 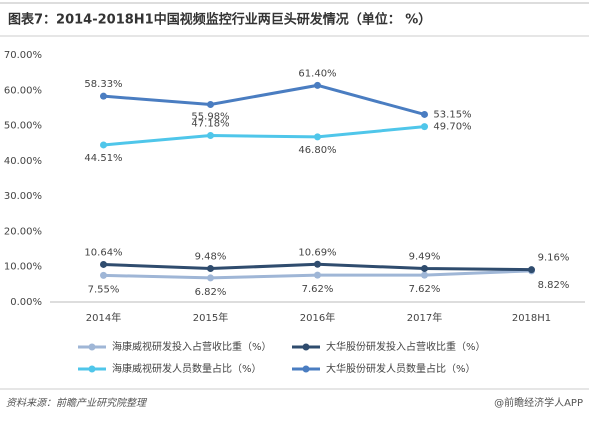 I want to click on legend-label: 海康威视研发投入占营收比重（%）, so click(x=192, y=346).